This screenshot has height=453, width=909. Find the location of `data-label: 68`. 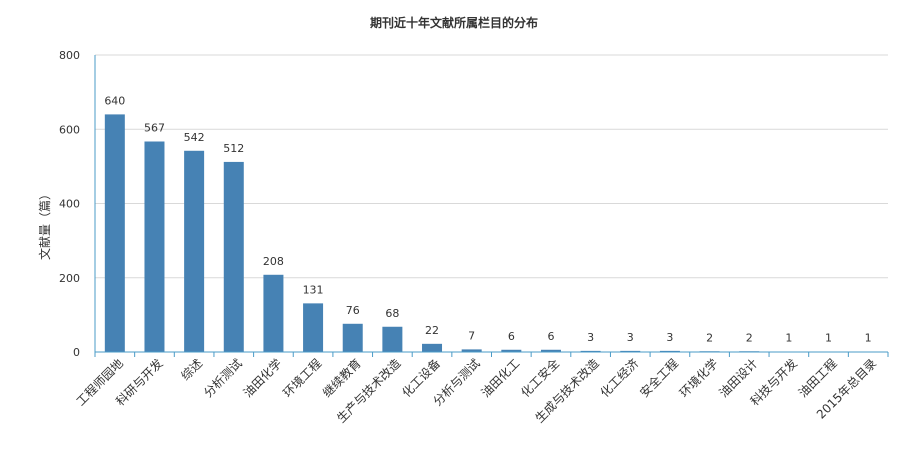

data-label: 68 is located at coordinates (392, 313).